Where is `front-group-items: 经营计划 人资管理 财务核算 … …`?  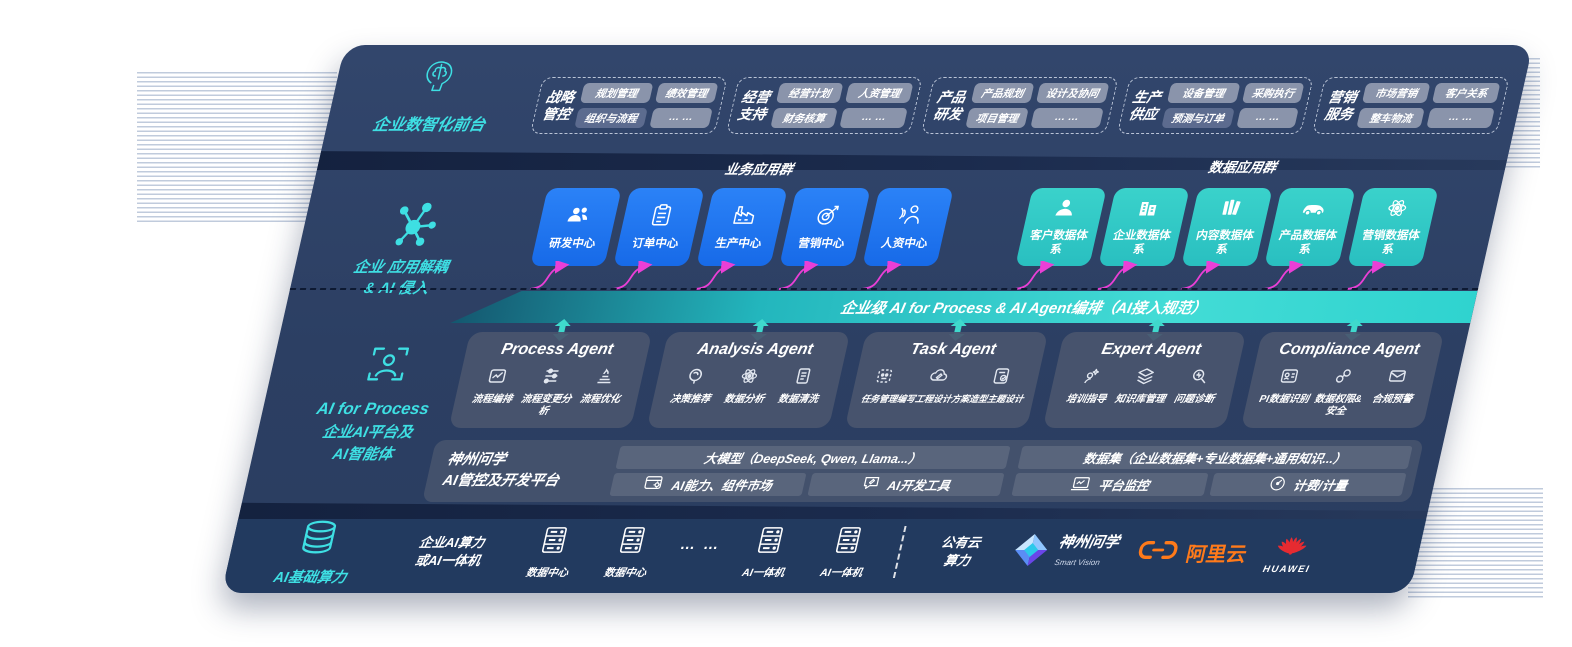
front-group-items: 经营计划 人资管理 财务核算 … … is located at coordinates (841, 105).